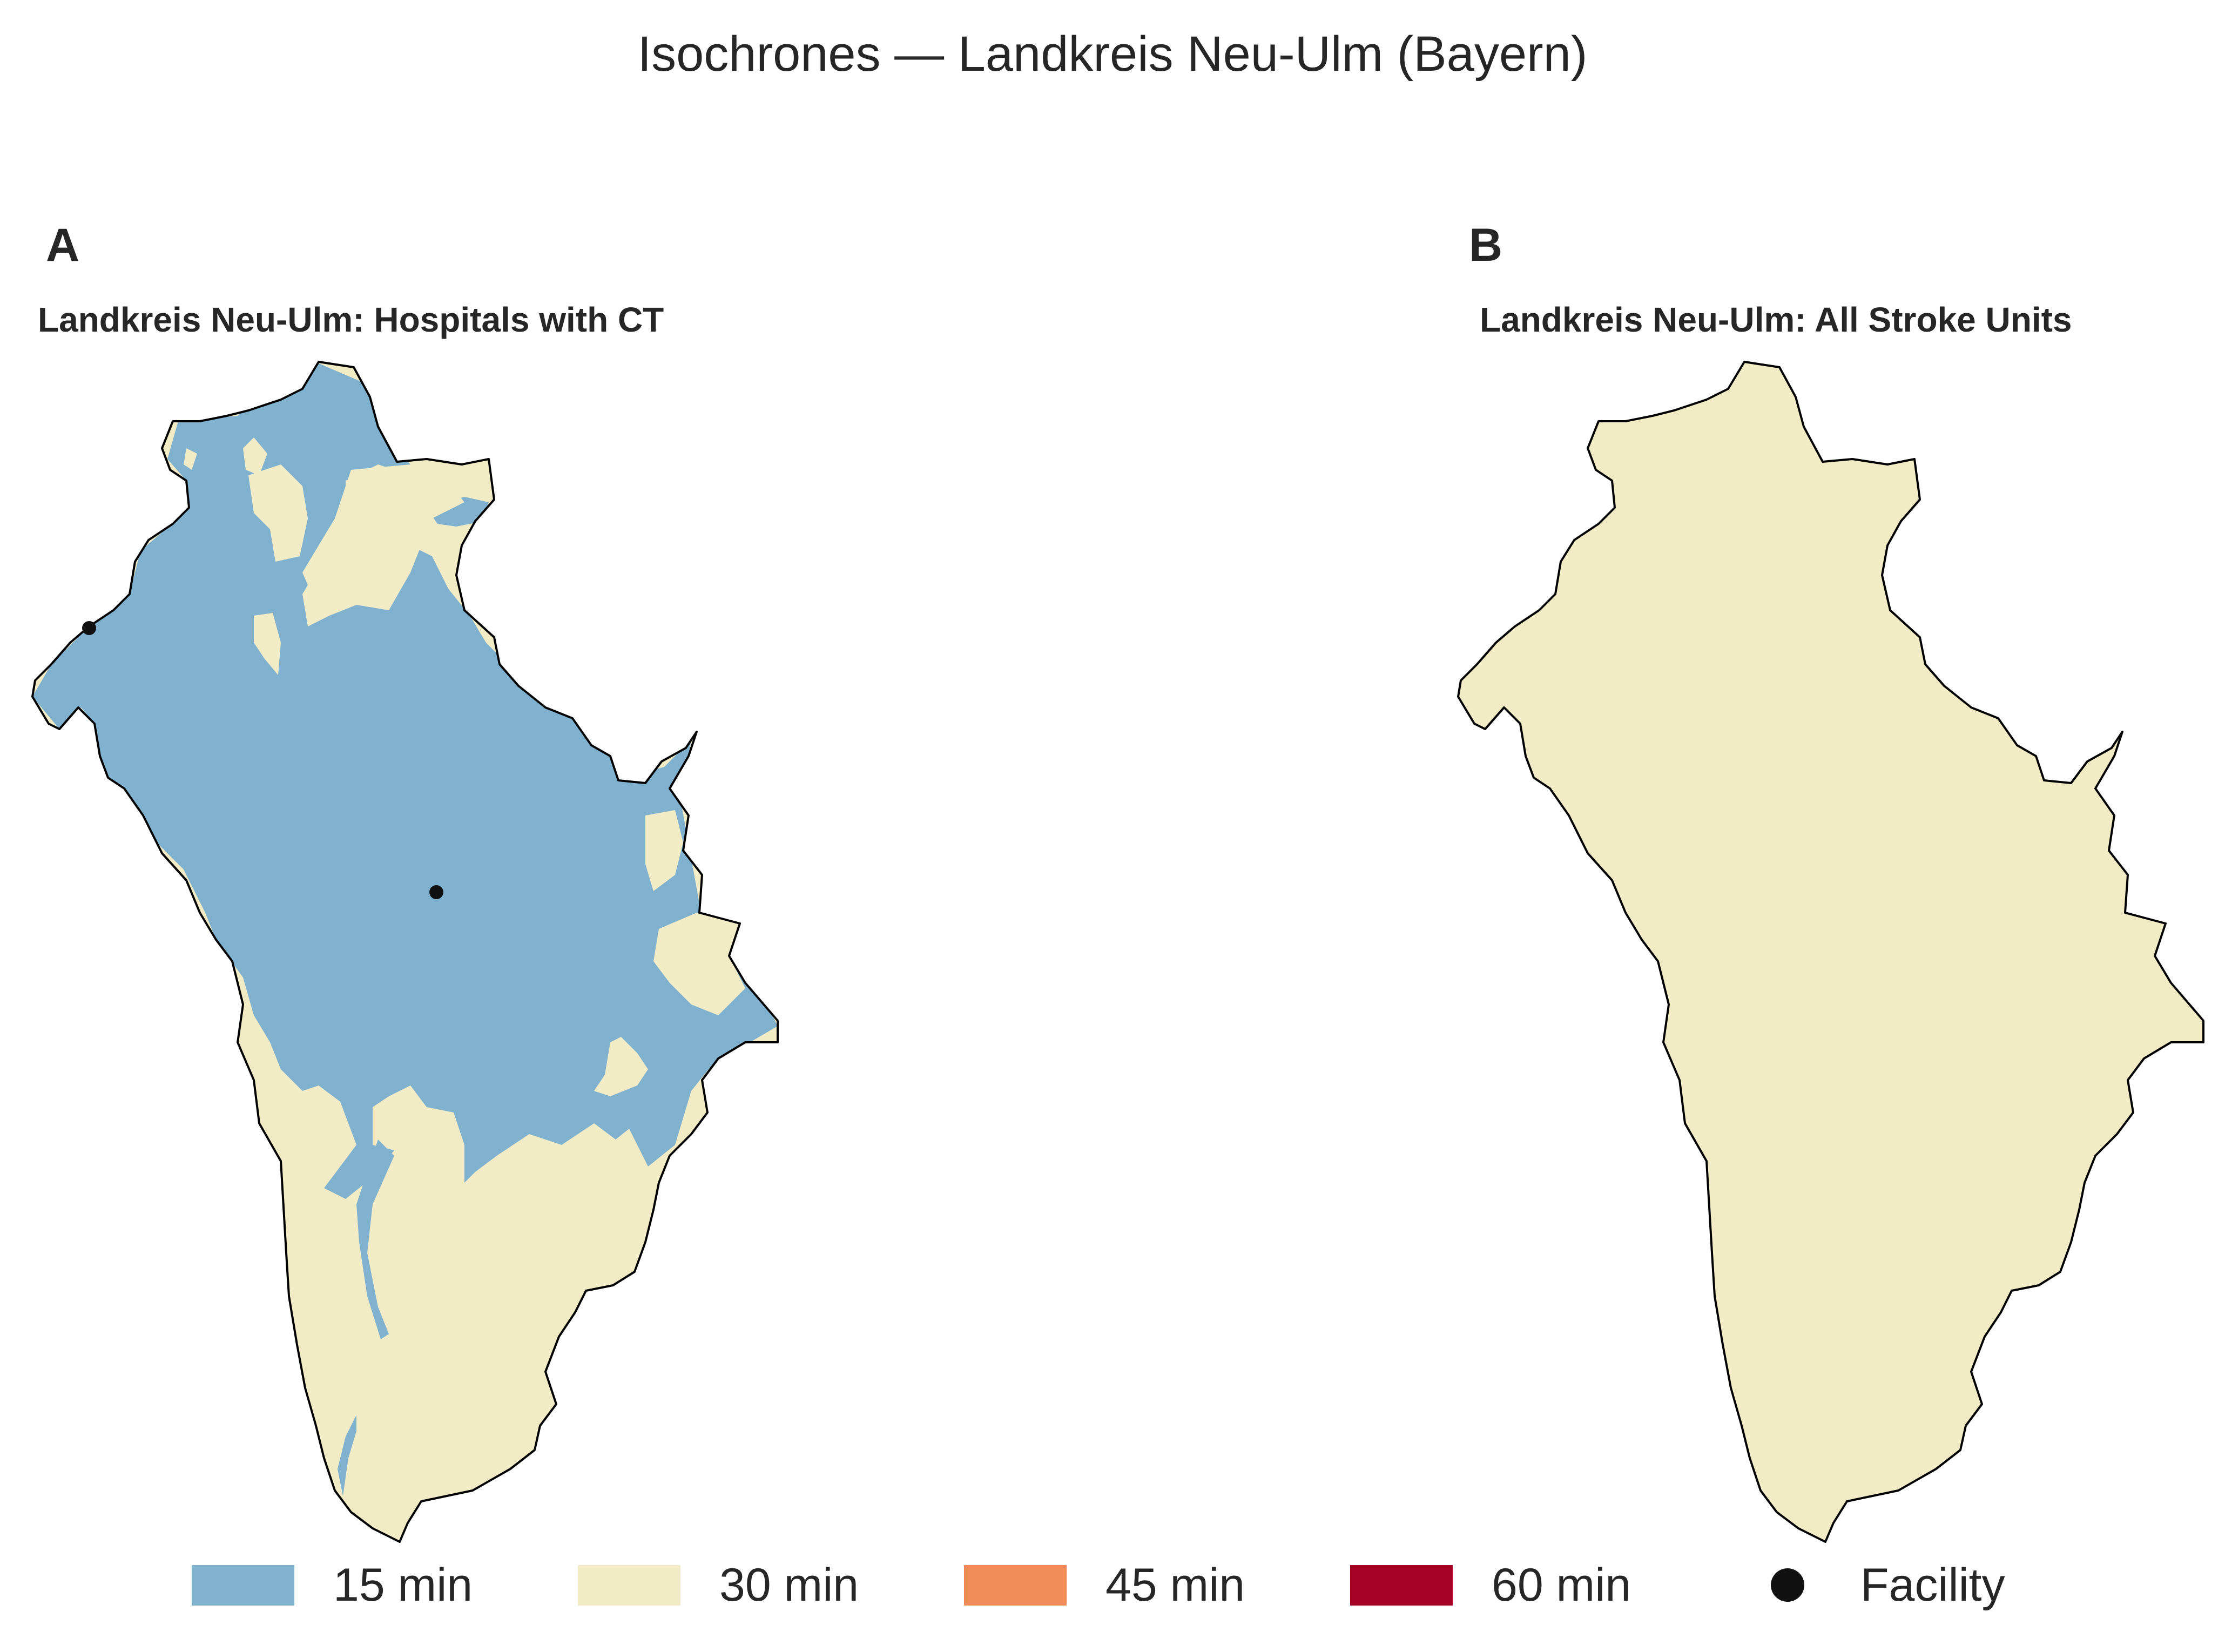 The height and width of the screenshot is (1652, 2225). I want to click on legend-label-facility: Facility, so click(1933, 1585).